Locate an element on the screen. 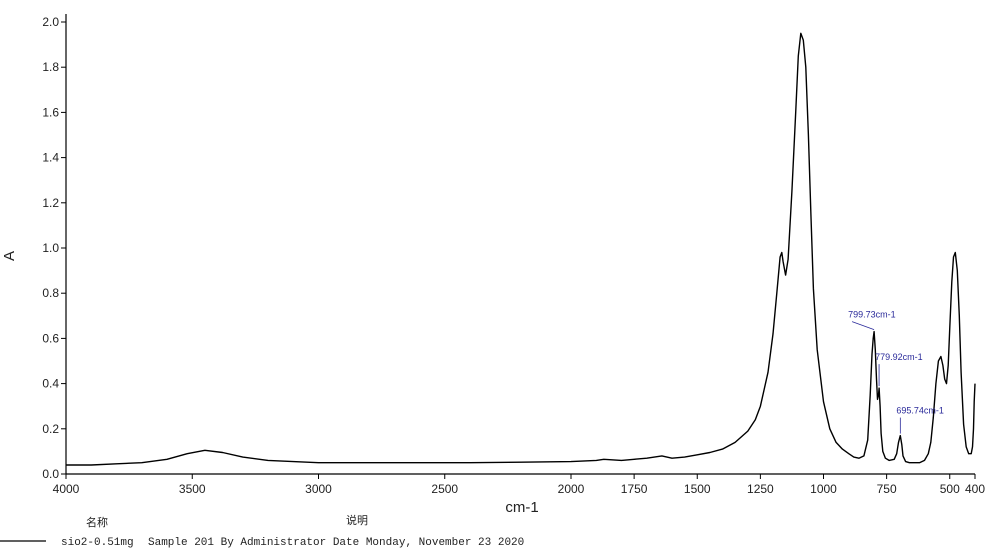  y-axis-ticks: 0.0 0.2 0.4 0.6 0.8 1.0 1.2 1.4 1.6 1.8 2.0 is located at coordinates (54, 248).